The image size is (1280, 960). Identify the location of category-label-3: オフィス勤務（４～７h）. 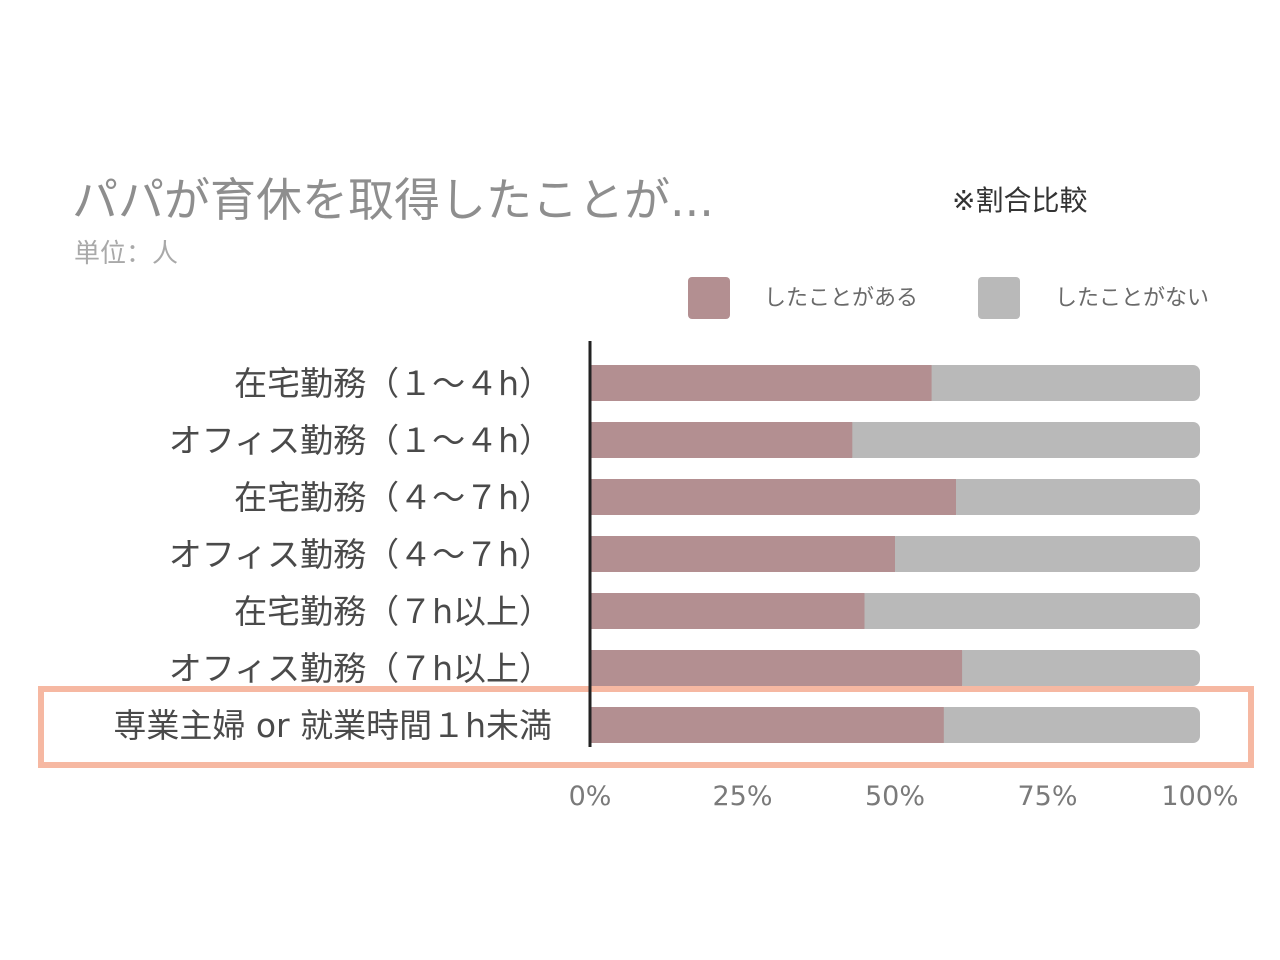
(360, 554).